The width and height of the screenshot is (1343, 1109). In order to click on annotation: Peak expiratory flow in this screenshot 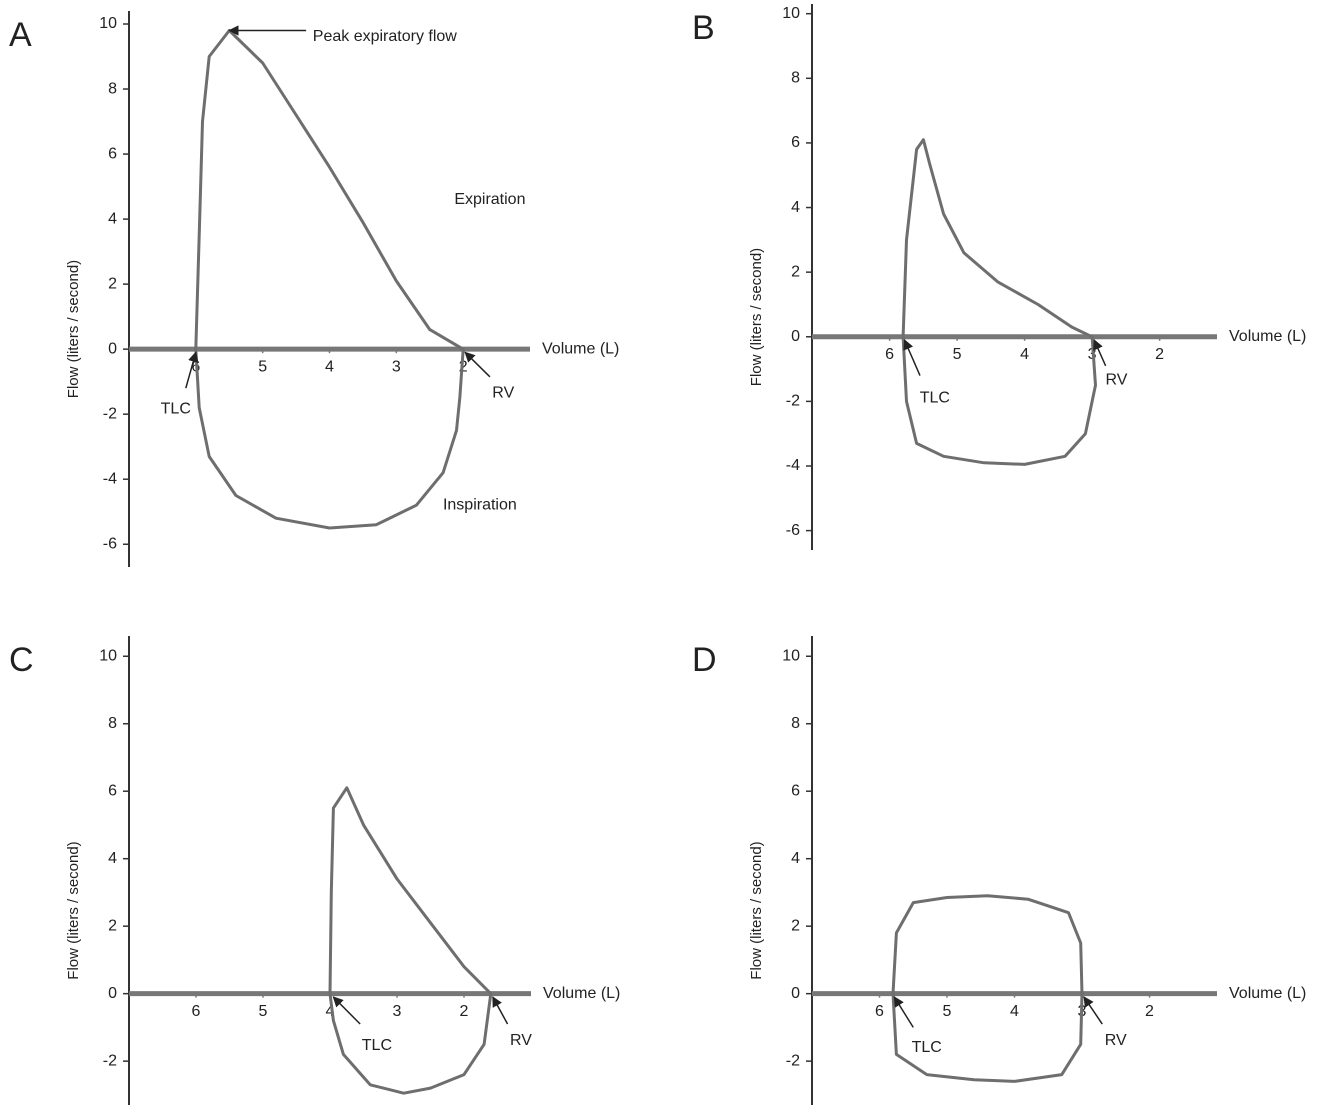, I will do `click(385, 36)`.